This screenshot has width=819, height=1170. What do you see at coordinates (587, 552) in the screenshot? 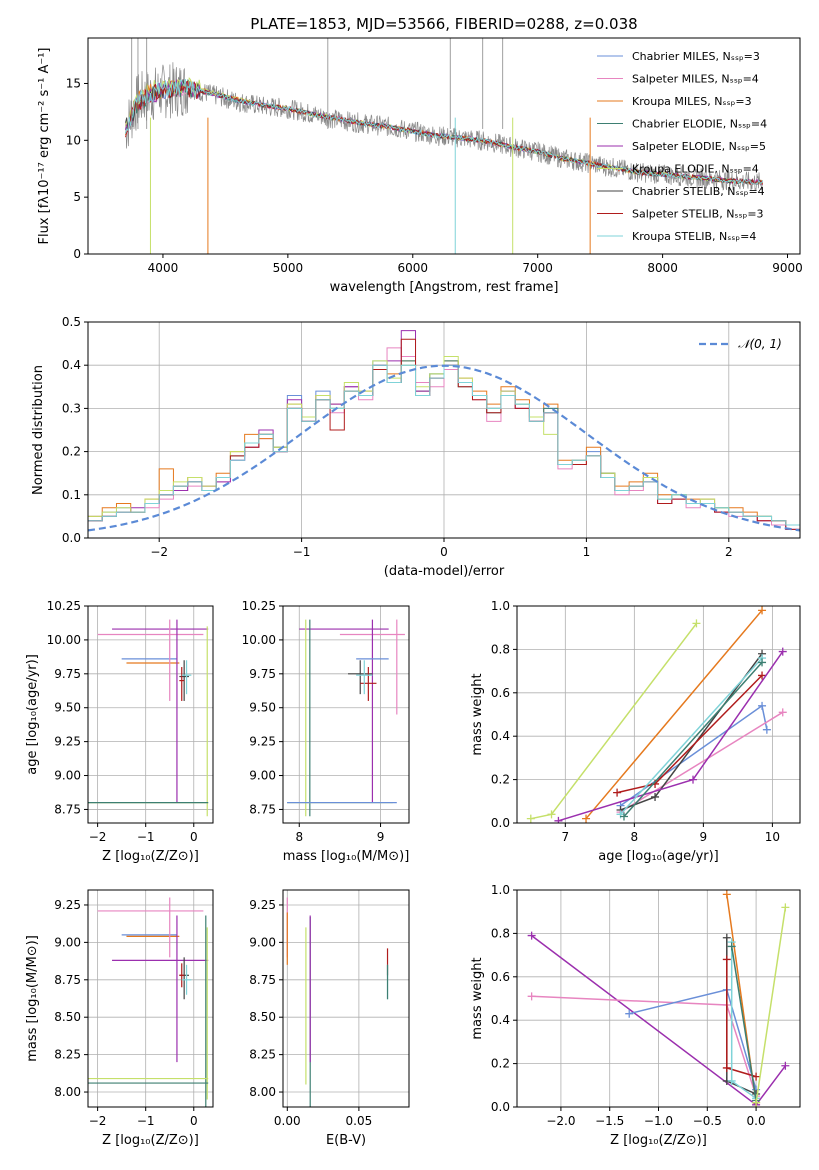
I see `x-tick-label: 1` at bounding box center [587, 552].